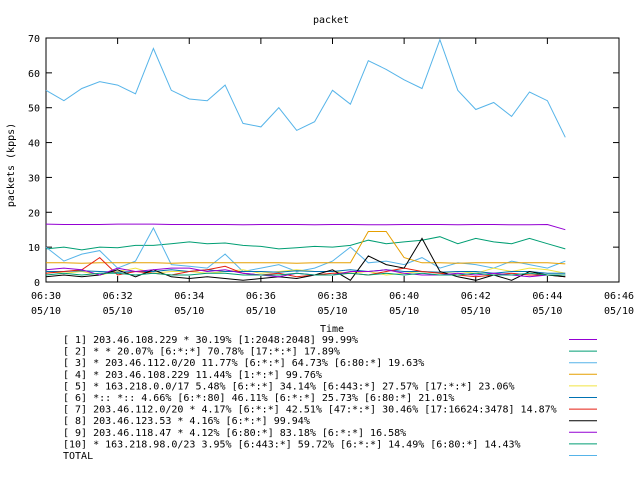  Describe the element at coordinates (46, 296) in the screenshot. I see `x-tick-label-time: 06:30` at that location.